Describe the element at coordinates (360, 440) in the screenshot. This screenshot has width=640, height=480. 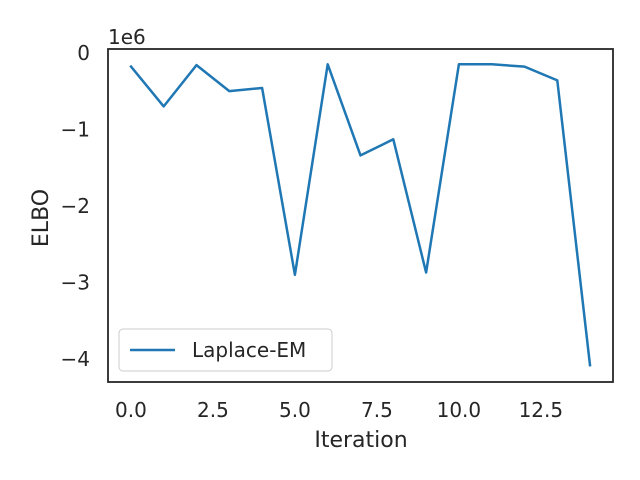
I see `x-axis-label: Iteration` at that location.